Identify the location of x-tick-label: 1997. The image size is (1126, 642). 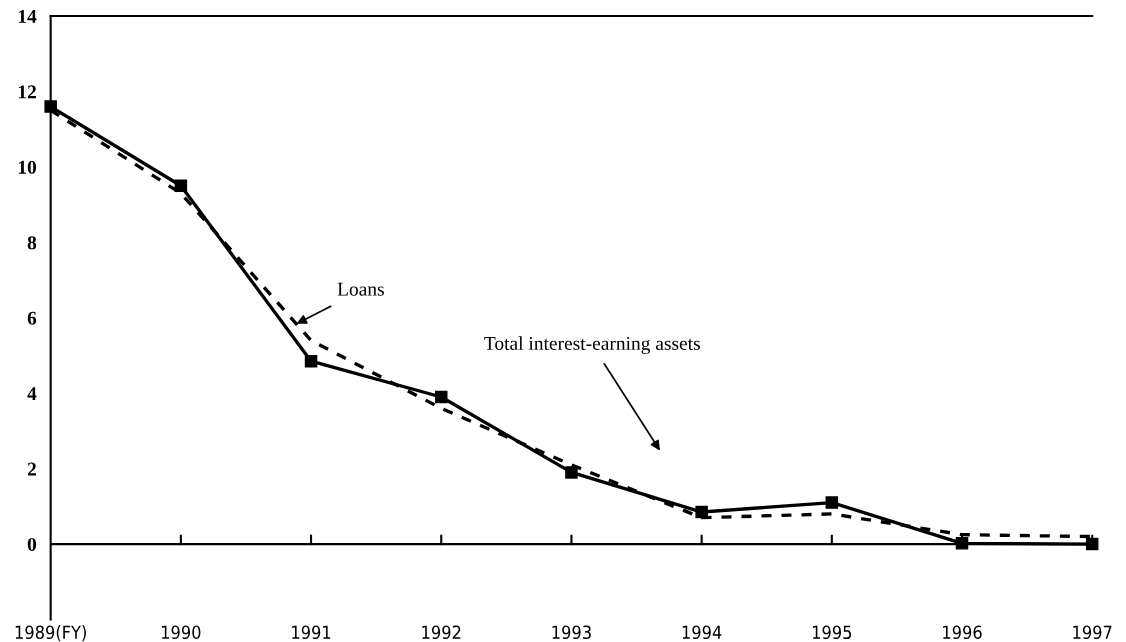
(1092, 632).